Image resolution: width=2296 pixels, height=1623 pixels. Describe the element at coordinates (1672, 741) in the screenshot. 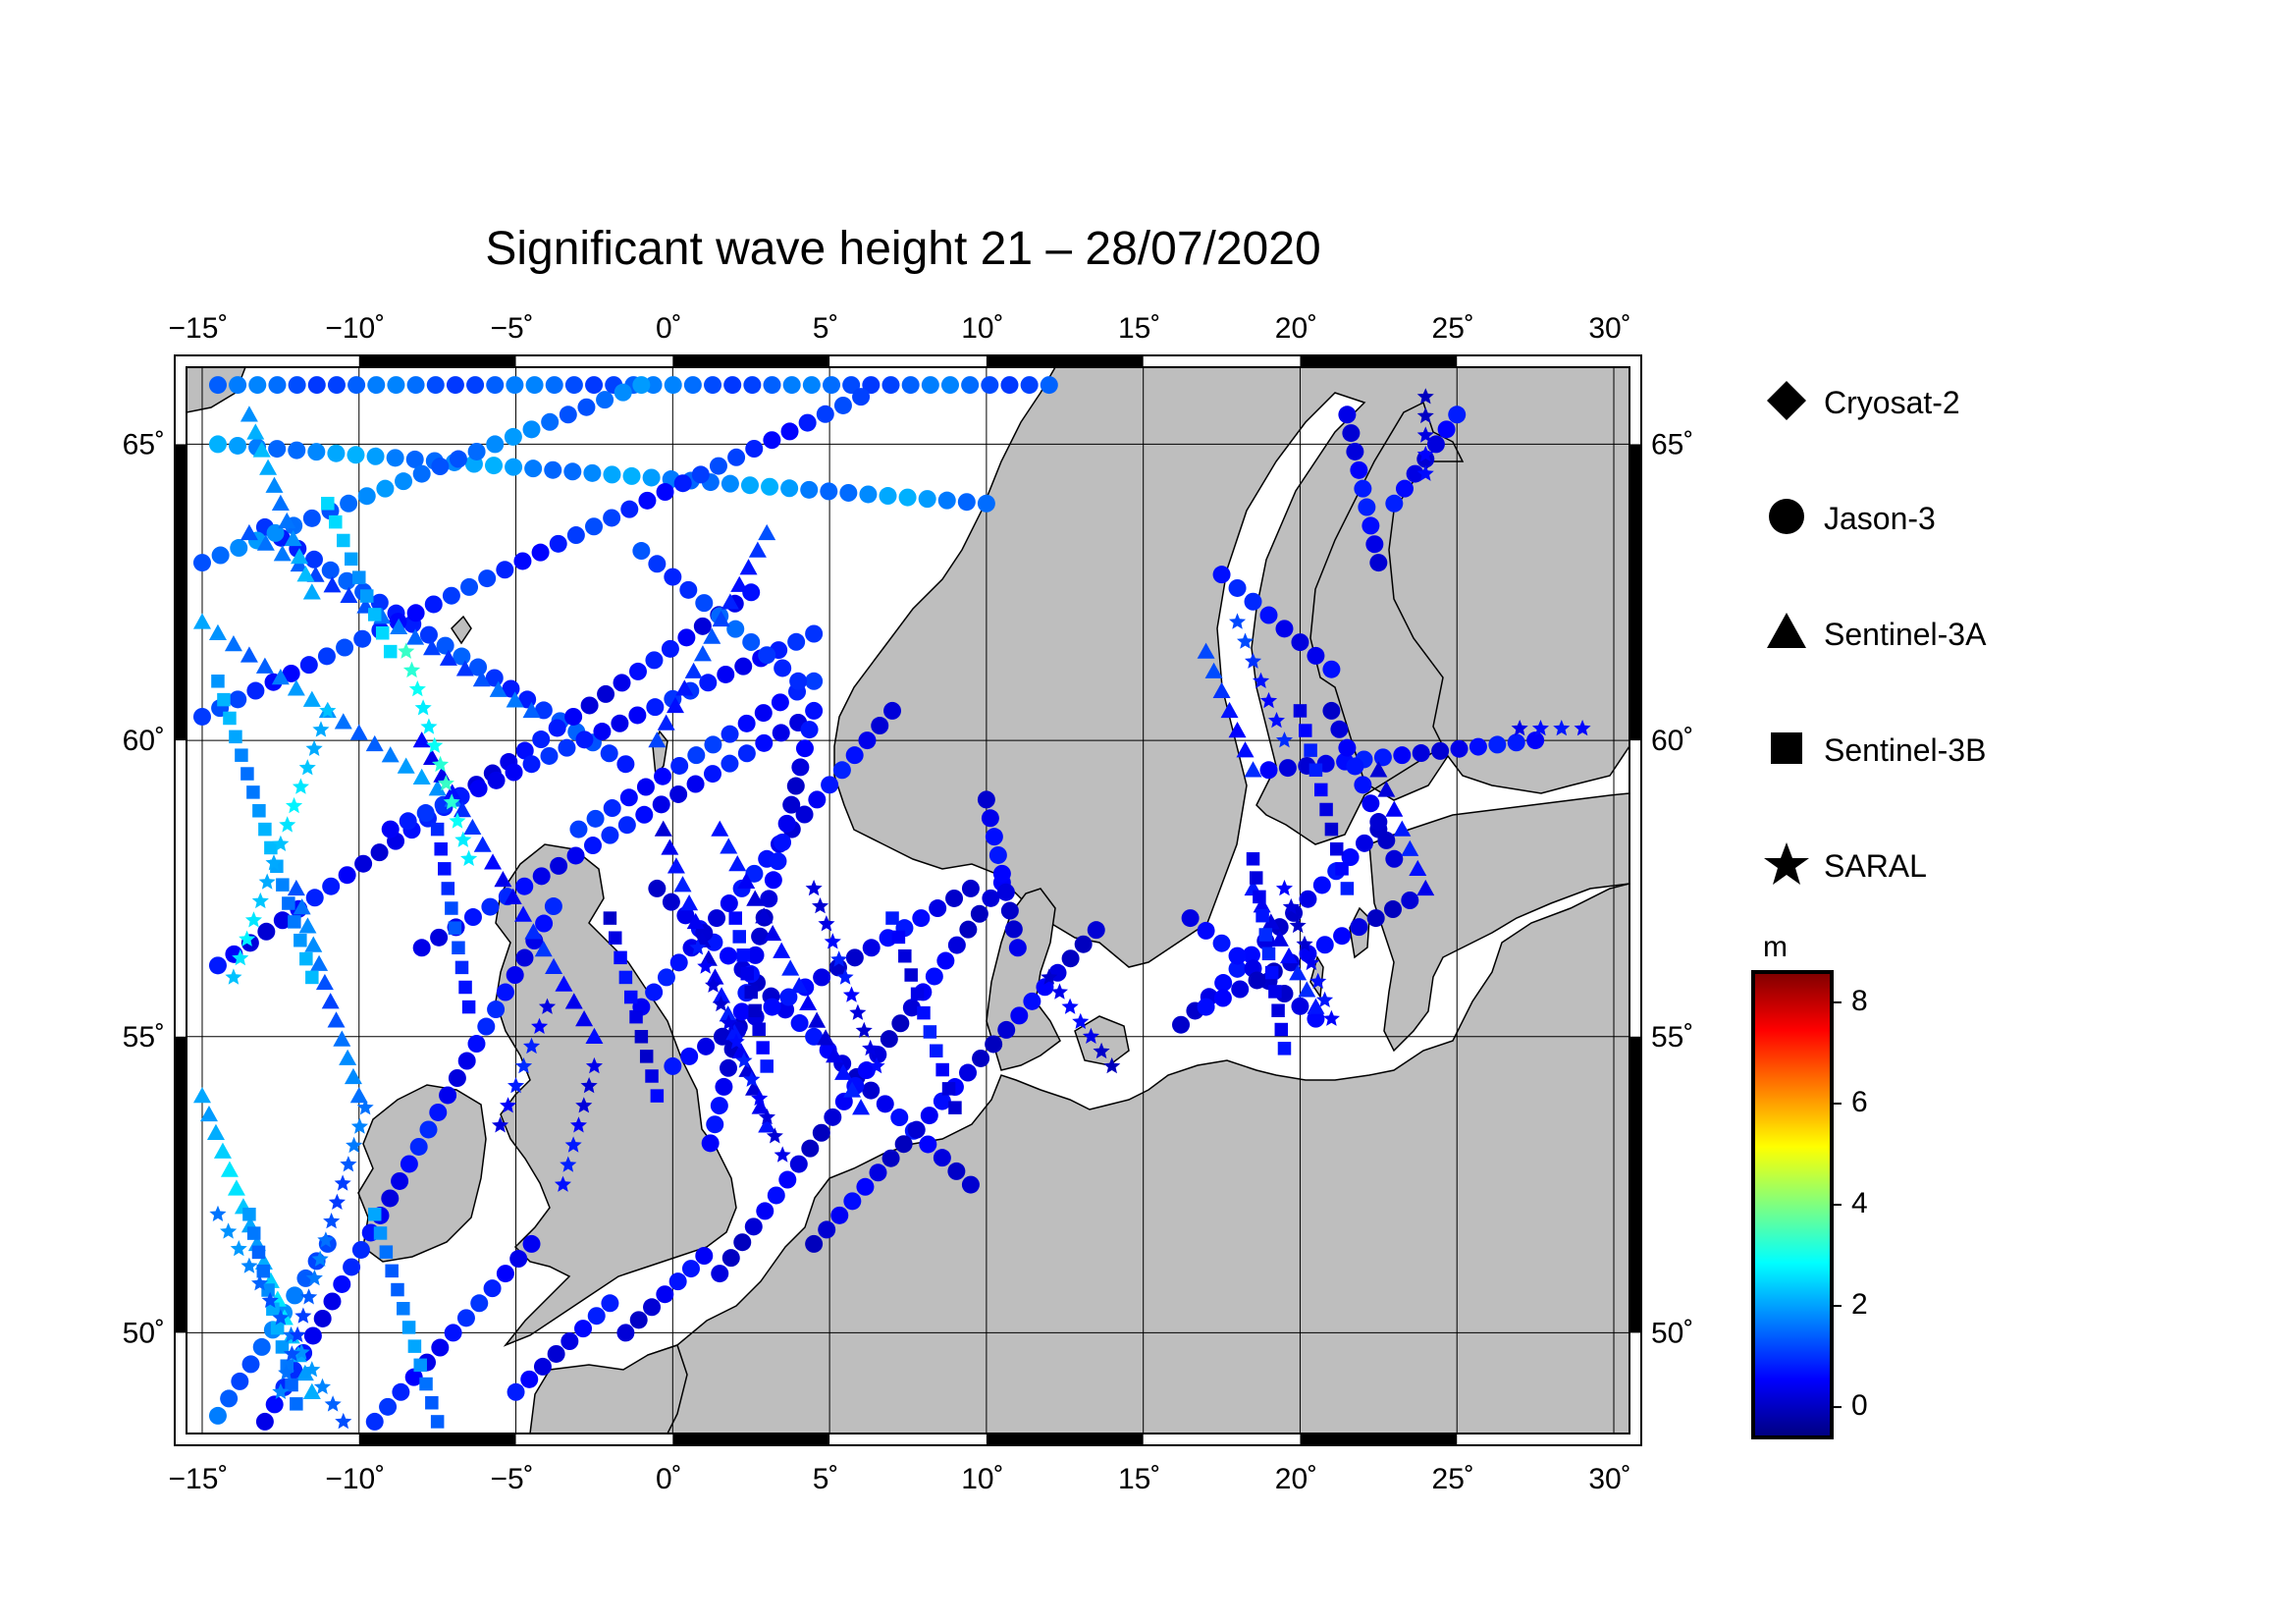

I see `latitude-tick-label: 60˚` at that location.